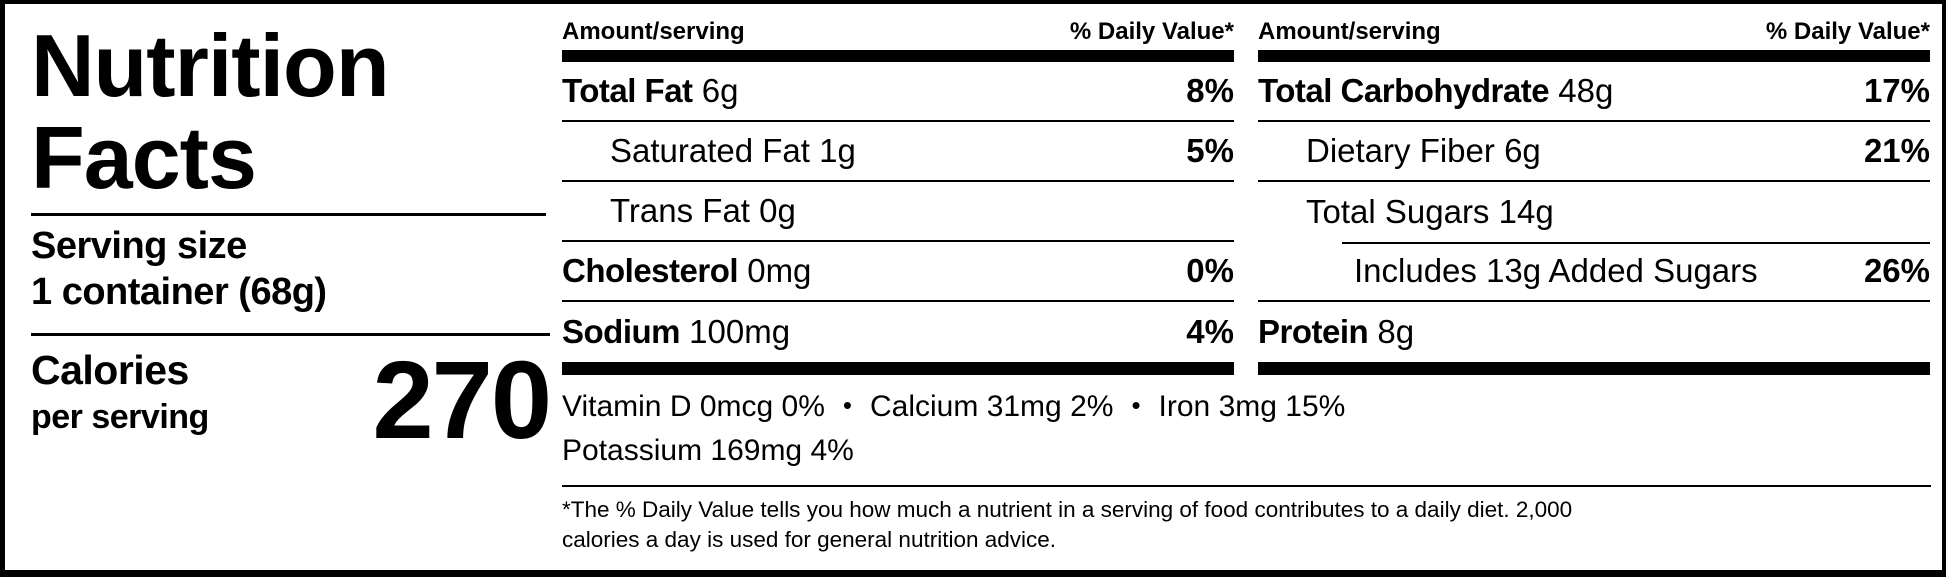 The height and width of the screenshot is (577, 1946). I want to click on nutrient-row-added-sugars: Includes 13g Added Sugars 26%, so click(1594, 272).